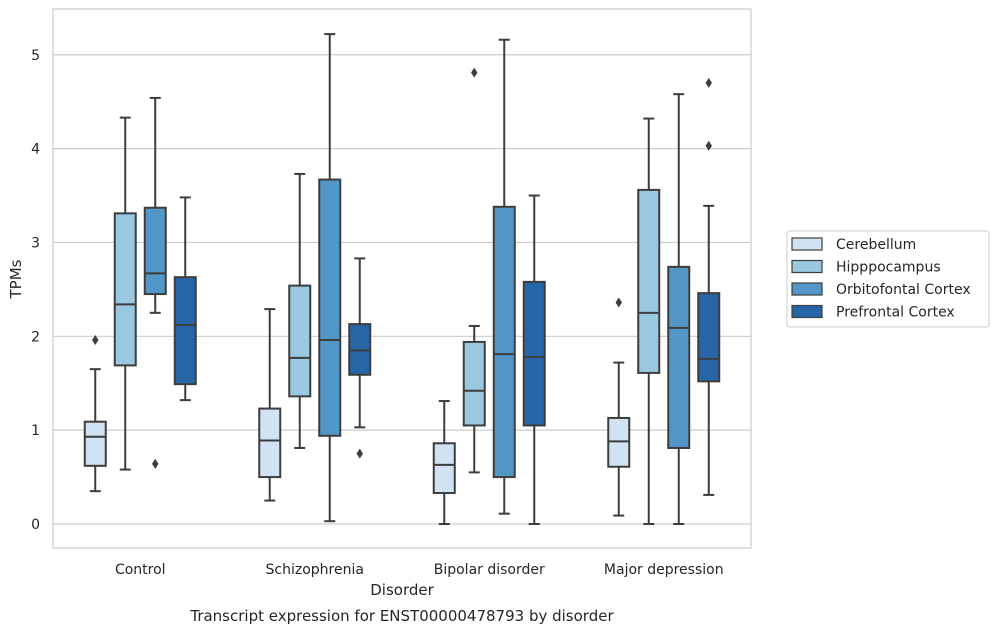  What do you see at coordinates (300, 341) in the screenshot?
I see `box-1-1-iqr` at bounding box center [300, 341].